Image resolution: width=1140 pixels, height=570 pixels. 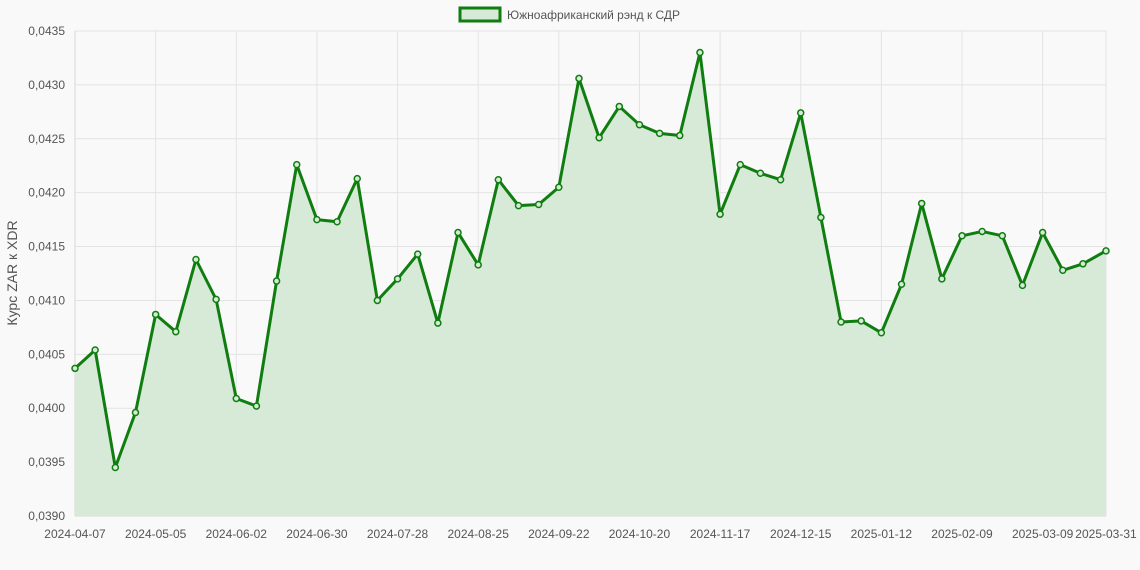 I want to click on legend: Южноафриканский рэнд к СДР, so click(x=569, y=14).